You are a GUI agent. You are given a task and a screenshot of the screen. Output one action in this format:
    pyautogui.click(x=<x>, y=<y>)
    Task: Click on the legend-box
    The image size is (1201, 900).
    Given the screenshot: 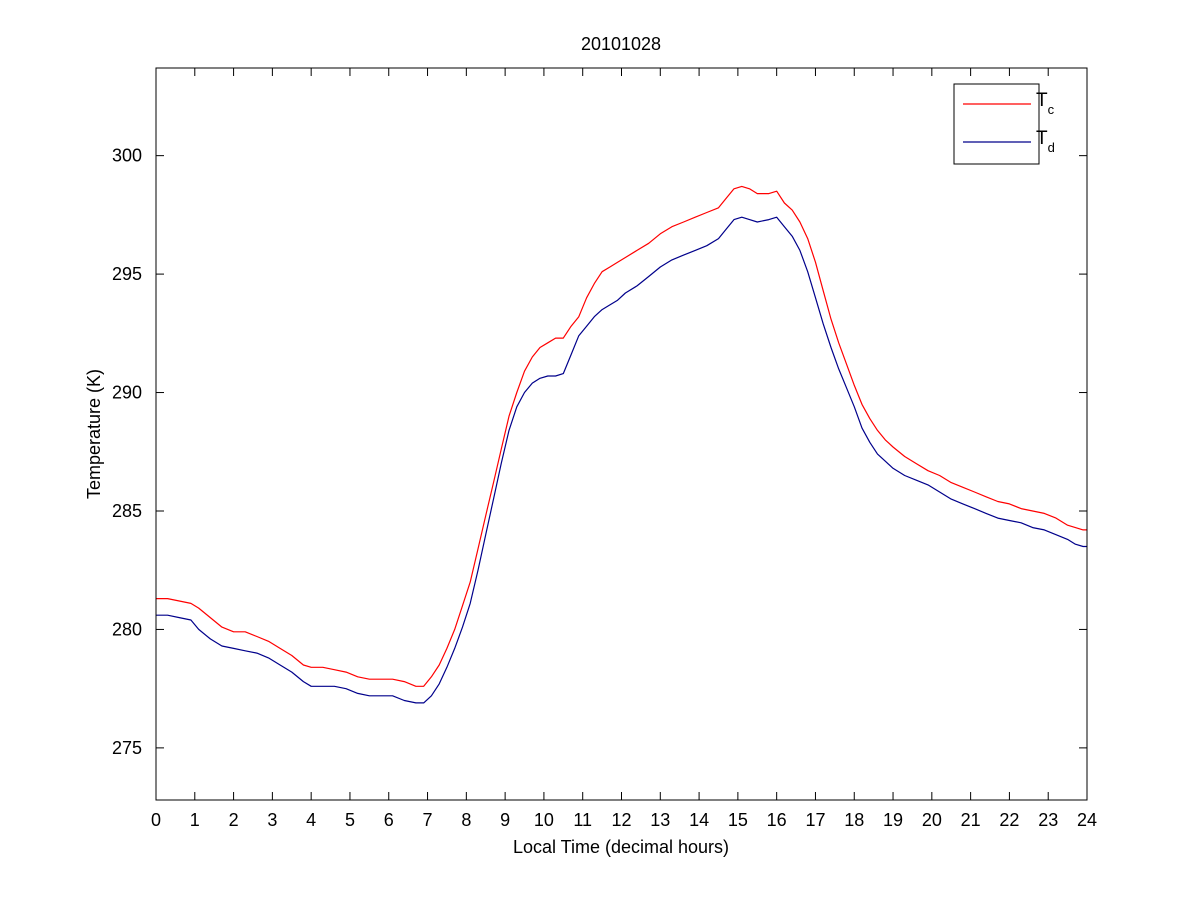 What is the action you would take?
    pyautogui.click(x=996, y=124)
    